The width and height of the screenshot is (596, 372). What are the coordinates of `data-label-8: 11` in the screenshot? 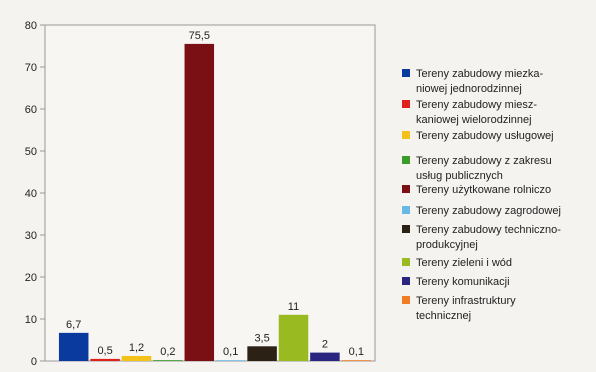 It's located at (293, 307).